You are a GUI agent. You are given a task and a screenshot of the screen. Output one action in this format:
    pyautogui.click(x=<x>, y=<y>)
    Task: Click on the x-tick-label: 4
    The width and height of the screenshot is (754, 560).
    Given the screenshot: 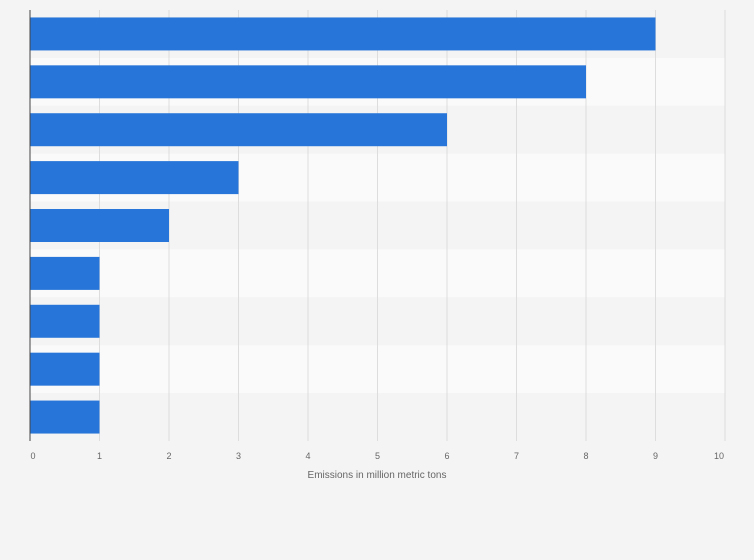 What is the action you would take?
    pyautogui.click(x=307, y=456)
    